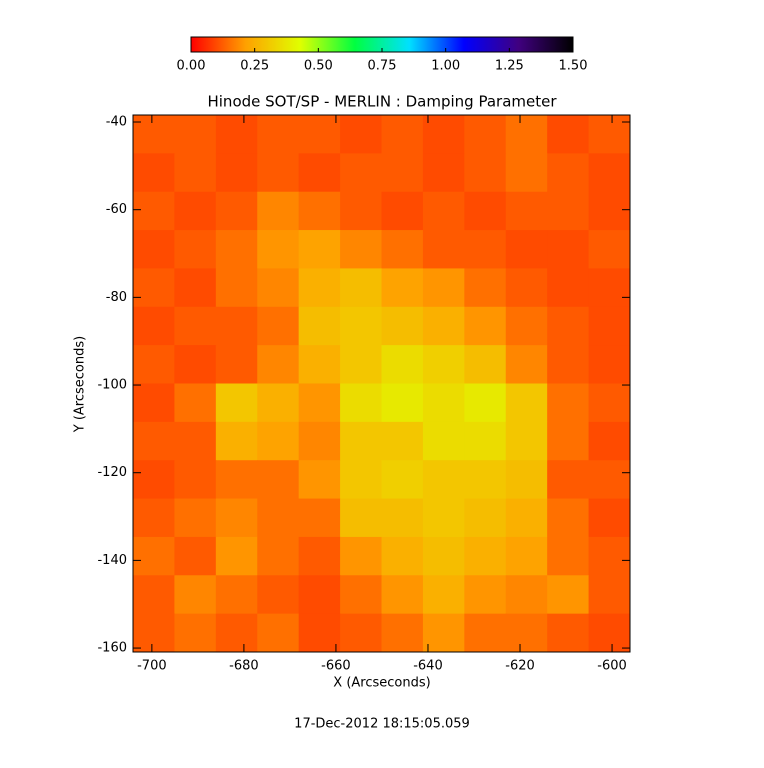 The width and height of the screenshot is (764, 768). What do you see at coordinates (116, 122) in the screenshot?
I see `y-tick-label: -40` at bounding box center [116, 122].